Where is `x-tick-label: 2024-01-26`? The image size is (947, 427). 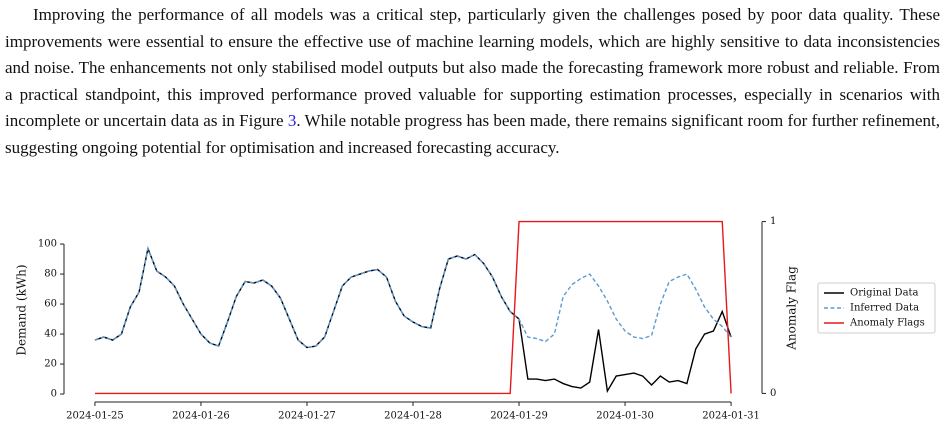 x-tick-label: 2024-01-26 is located at coordinates (201, 416).